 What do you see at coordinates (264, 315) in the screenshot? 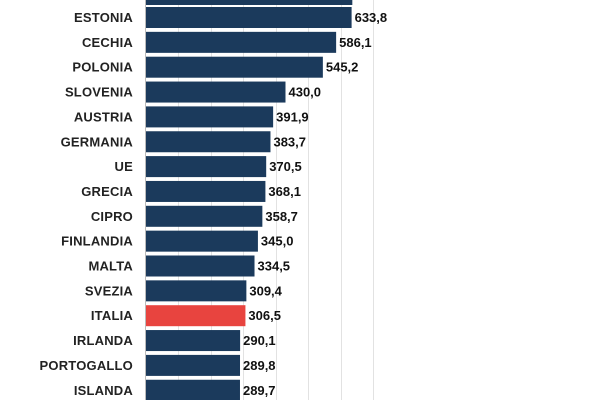
I see `value-label-italia: 306,5` at bounding box center [264, 315].